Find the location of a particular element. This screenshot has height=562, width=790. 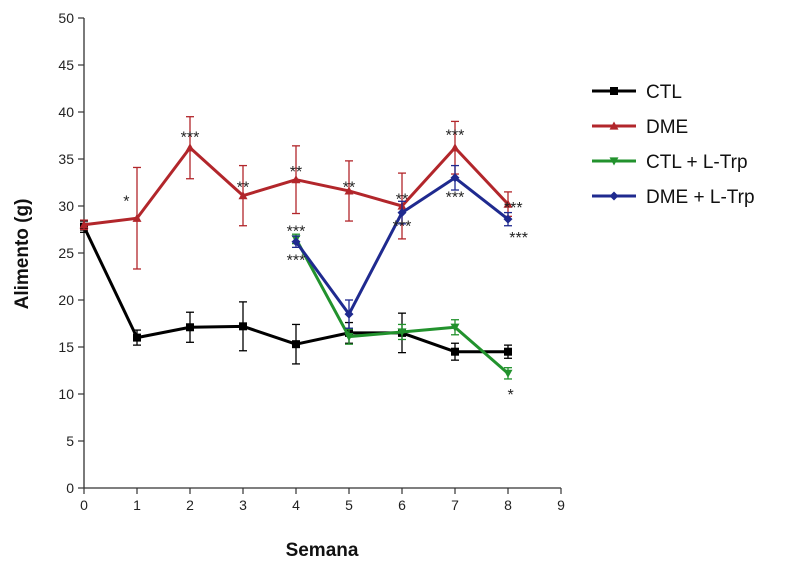

legend-label: CTL + L-Trp is located at coordinates (697, 162).